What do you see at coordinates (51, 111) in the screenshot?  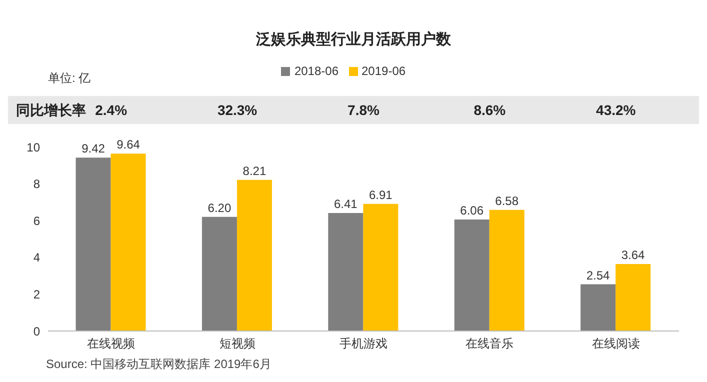 I see `text: 同比增长率` at bounding box center [51, 111].